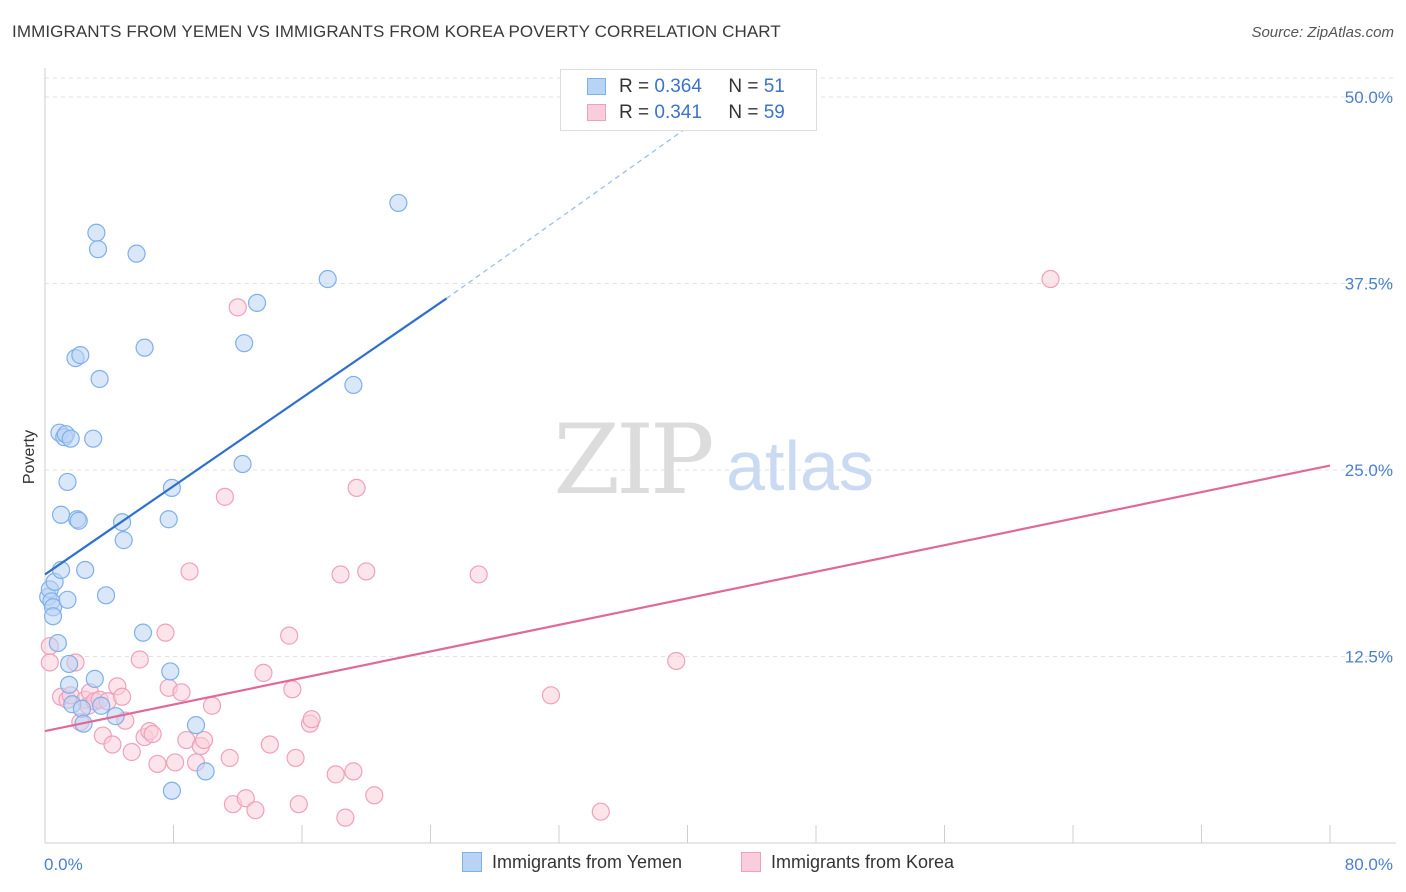 Image resolution: width=1406 pixels, height=892 pixels. I want to click on bottom-legend-yemen: Immigrants from Yemen, so click(572, 862).